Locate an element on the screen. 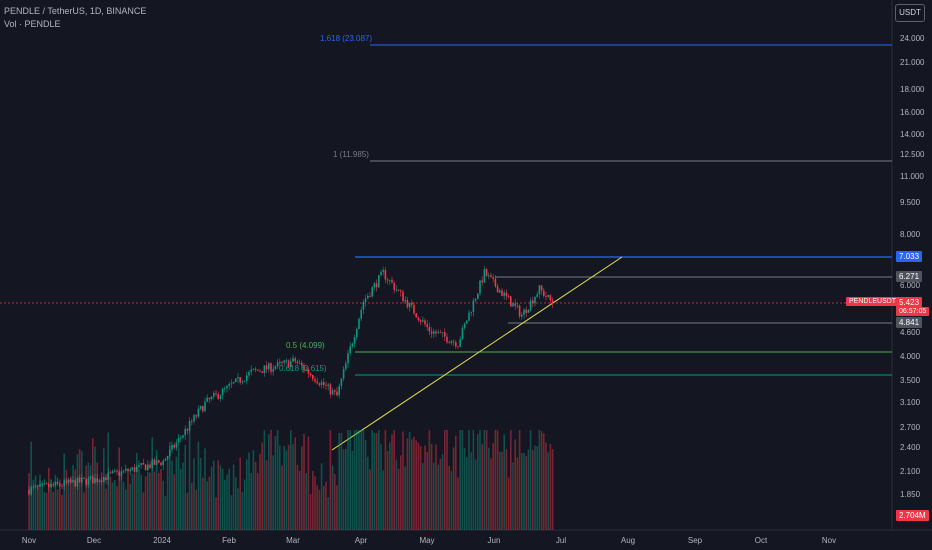 Image resolution: width=932 pixels, height=550 pixels. fib-05-label: 0.5 (4.099) is located at coordinates (305, 345).